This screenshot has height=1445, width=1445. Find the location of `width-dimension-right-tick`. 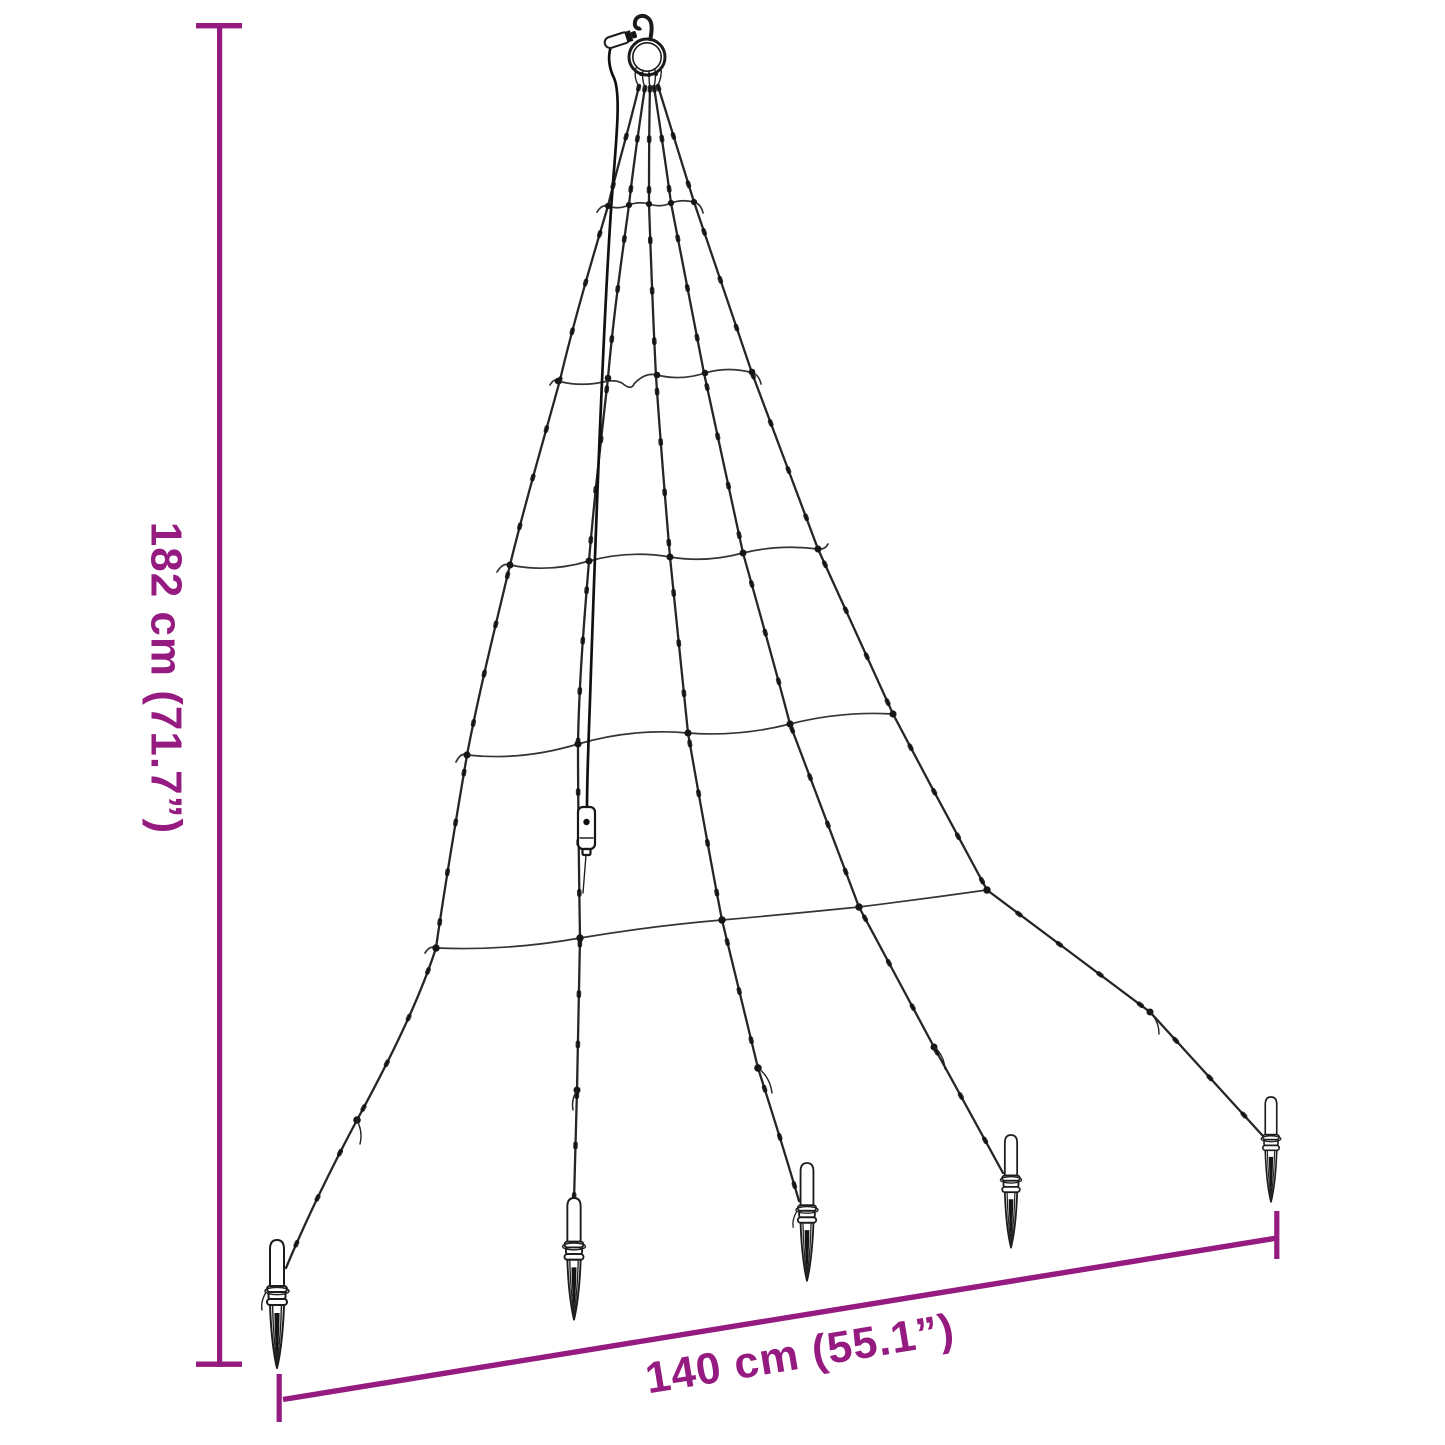

width-dimension-right-tick is located at coordinates (1277, 1235).